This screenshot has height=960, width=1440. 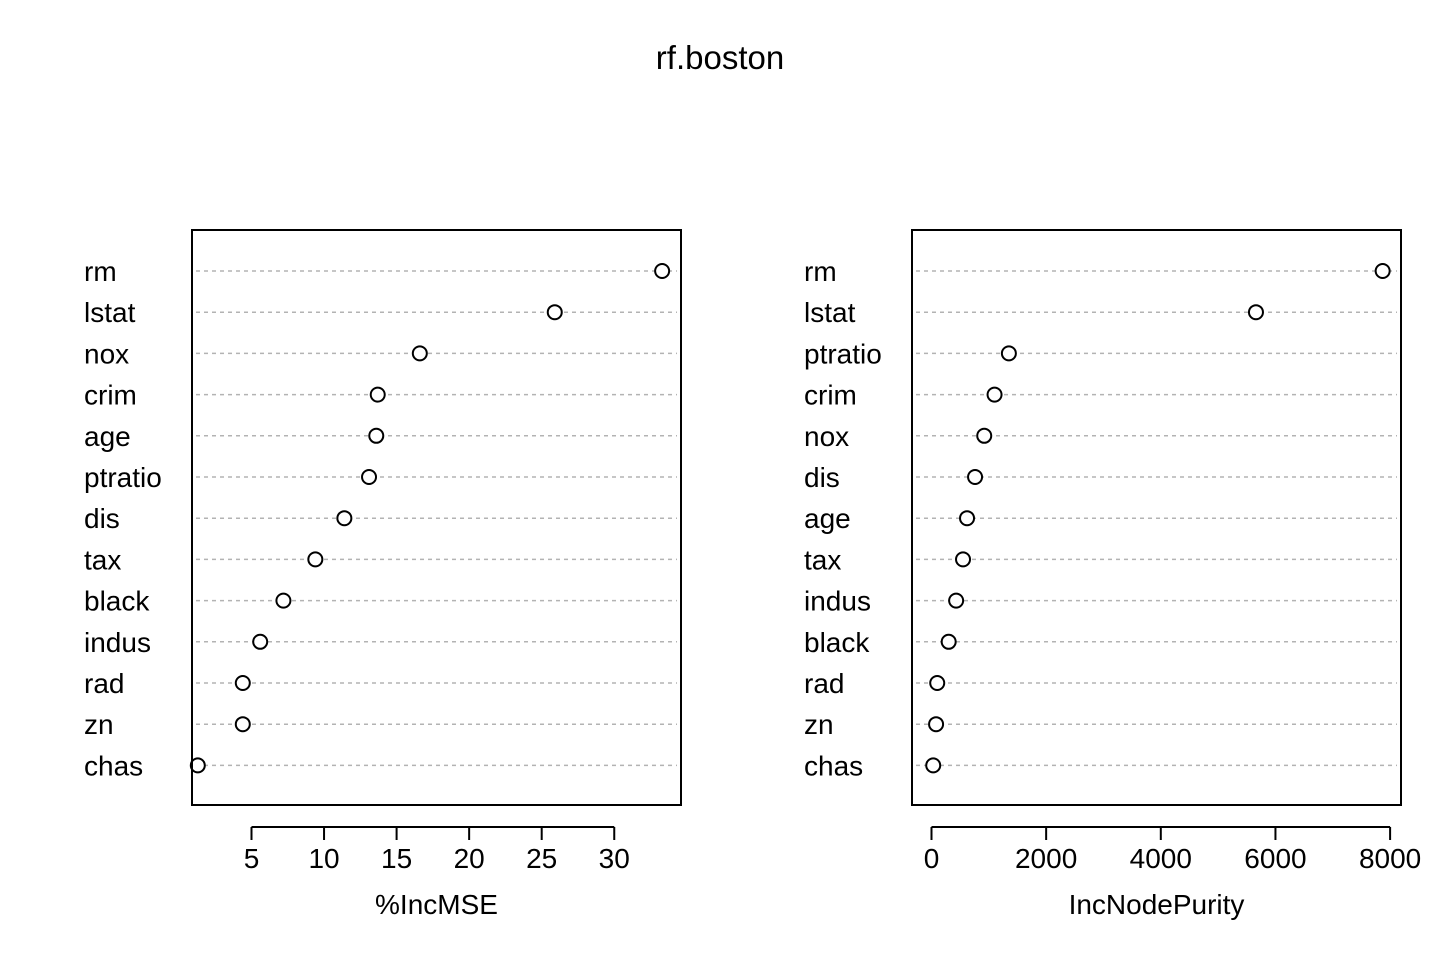 What do you see at coordinates (1390, 858) in the screenshot?
I see `x-tick-label: 8000` at bounding box center [1390, 858].